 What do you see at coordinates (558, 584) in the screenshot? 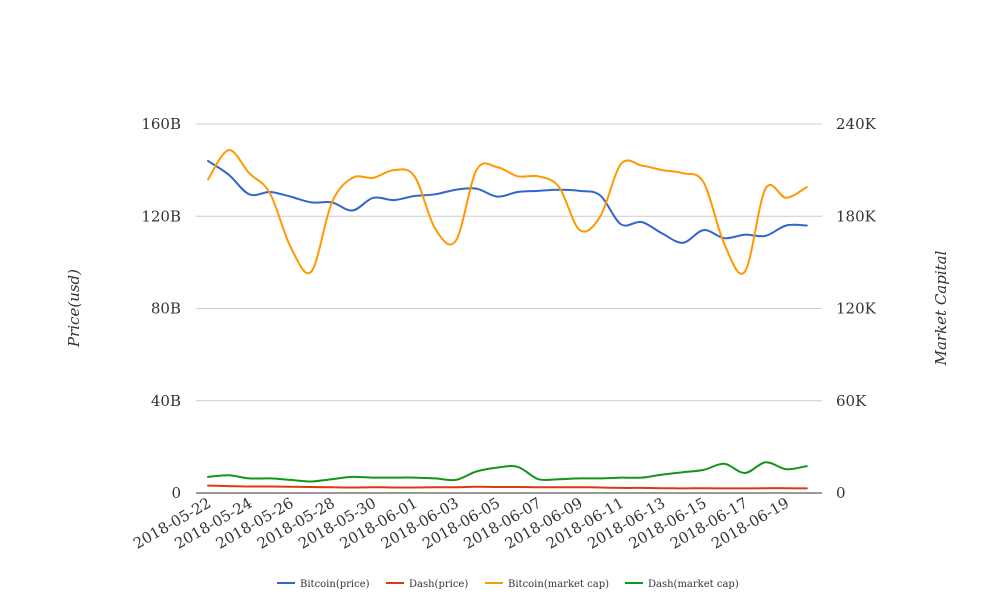
I see `legend-label: Bitcoin(market cap)` at bounding box center [558, 584].